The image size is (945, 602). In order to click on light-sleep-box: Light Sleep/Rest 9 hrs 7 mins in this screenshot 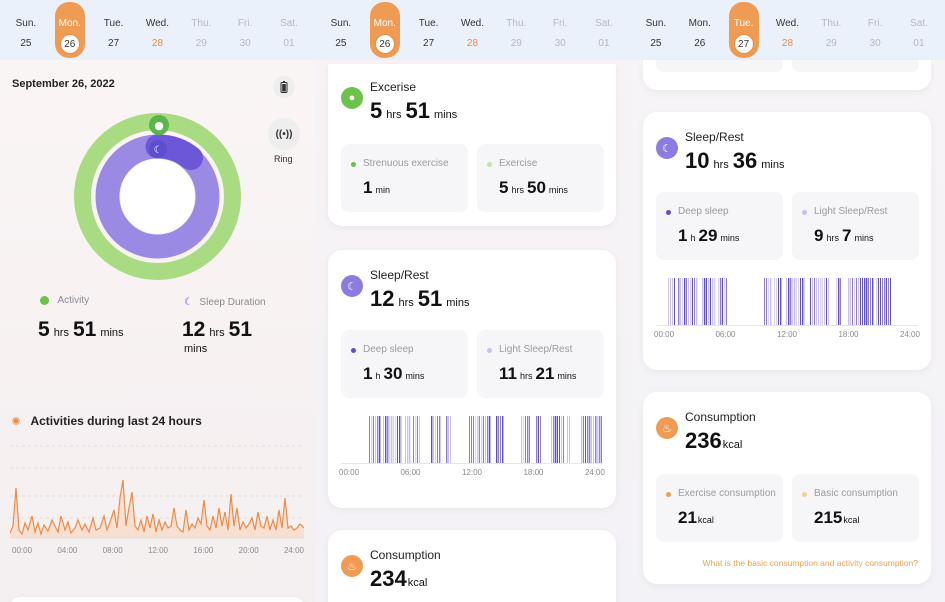, I will do `click(855, 226)`.